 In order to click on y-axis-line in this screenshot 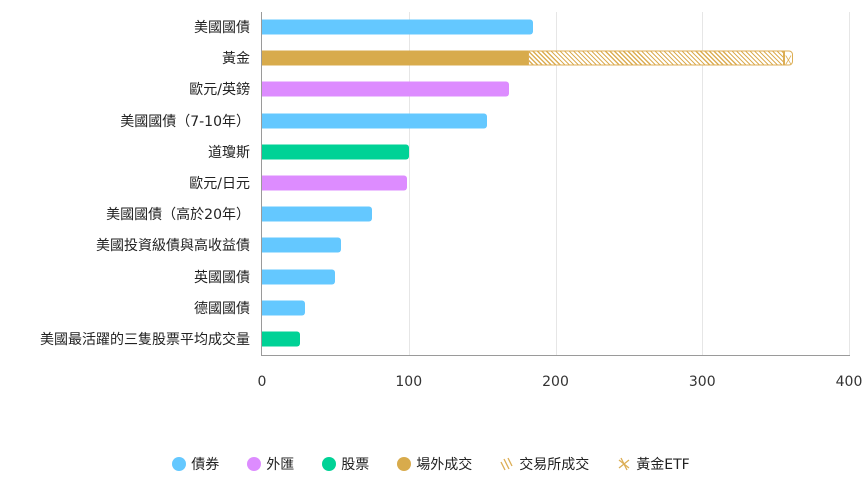, I will do `click(261, 184)`.